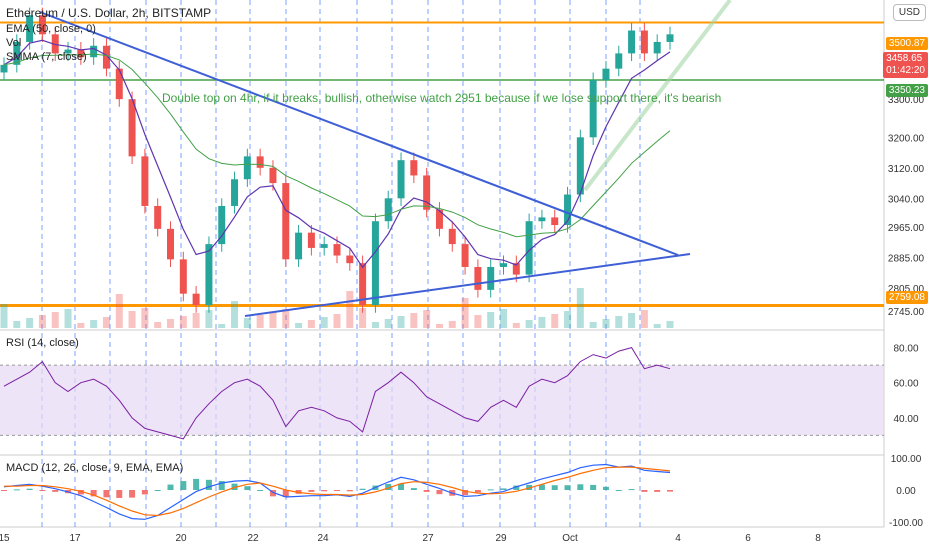 This screenshot has width=932, height=555. What do you see at coordinates (428, 538) in the screenshot?
I see `time-tick-label: 27` at bounding box center [428, 538].